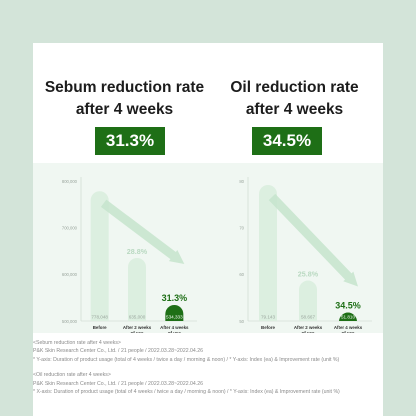 This screenshot has width=416, height=416. Describe the element at coordinates (99, 317) in the screenshot. I see `bar-value-label: 778,048` at that location.